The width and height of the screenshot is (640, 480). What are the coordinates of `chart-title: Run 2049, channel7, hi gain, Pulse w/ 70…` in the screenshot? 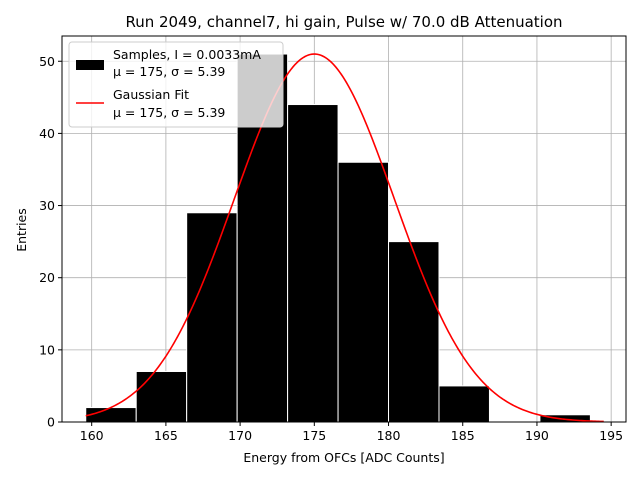 It's located at (343, 22).